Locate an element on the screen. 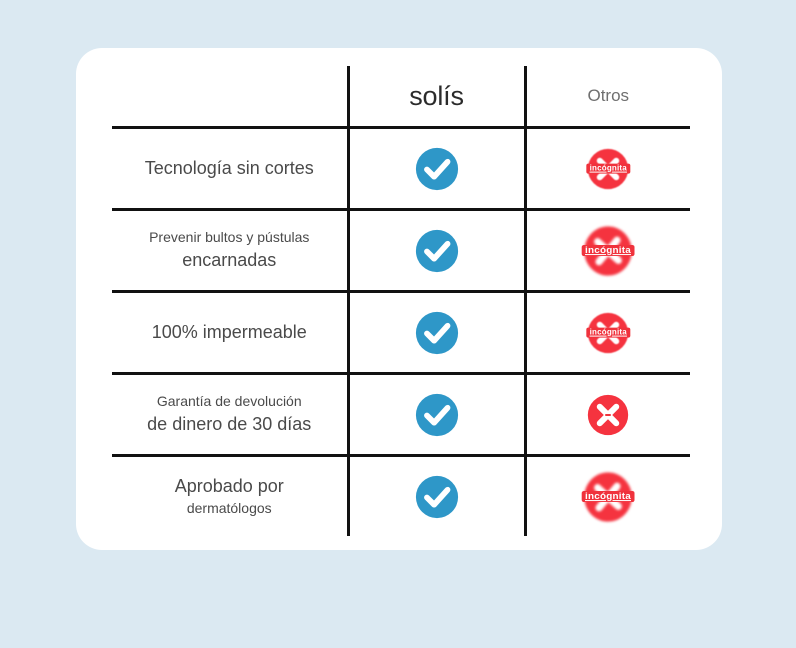 The width and height of the screenshot is (796, 648). watermark-label is located at coordinates (608, 414).